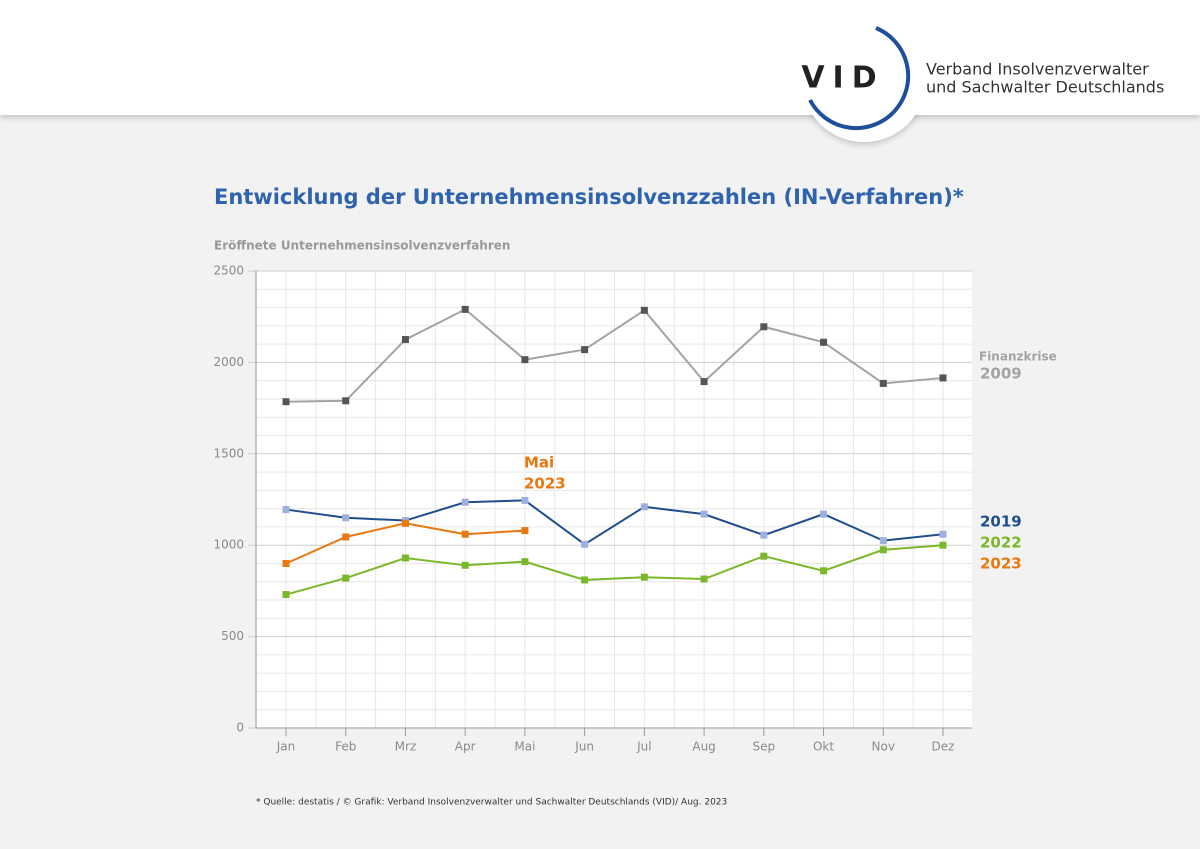  I want to click on logo-arc, so click(859, 78).